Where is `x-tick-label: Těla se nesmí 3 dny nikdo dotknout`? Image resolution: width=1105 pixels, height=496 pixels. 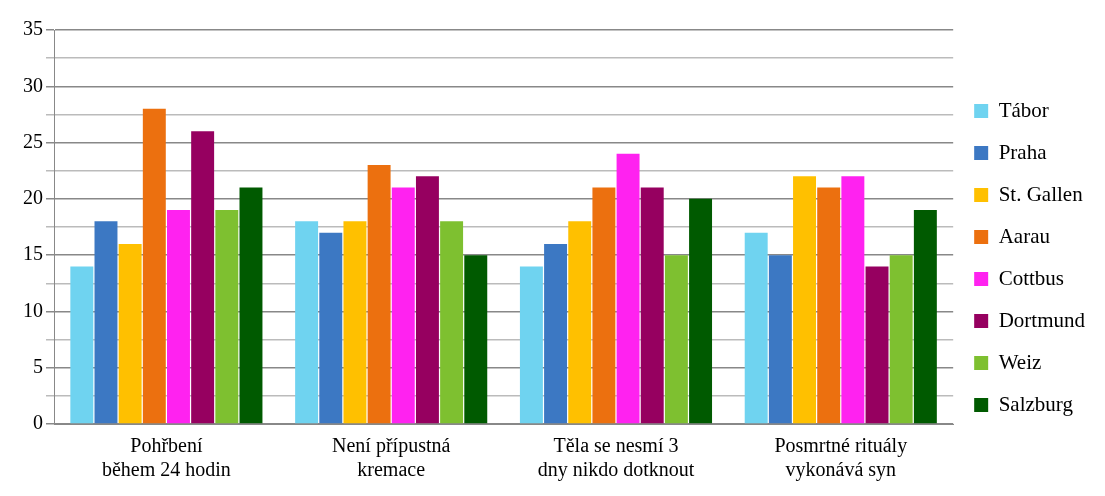
x-tick-label: Těla se nesmí 3 dny nikdo dotknout is located at coordinates (616, 458).